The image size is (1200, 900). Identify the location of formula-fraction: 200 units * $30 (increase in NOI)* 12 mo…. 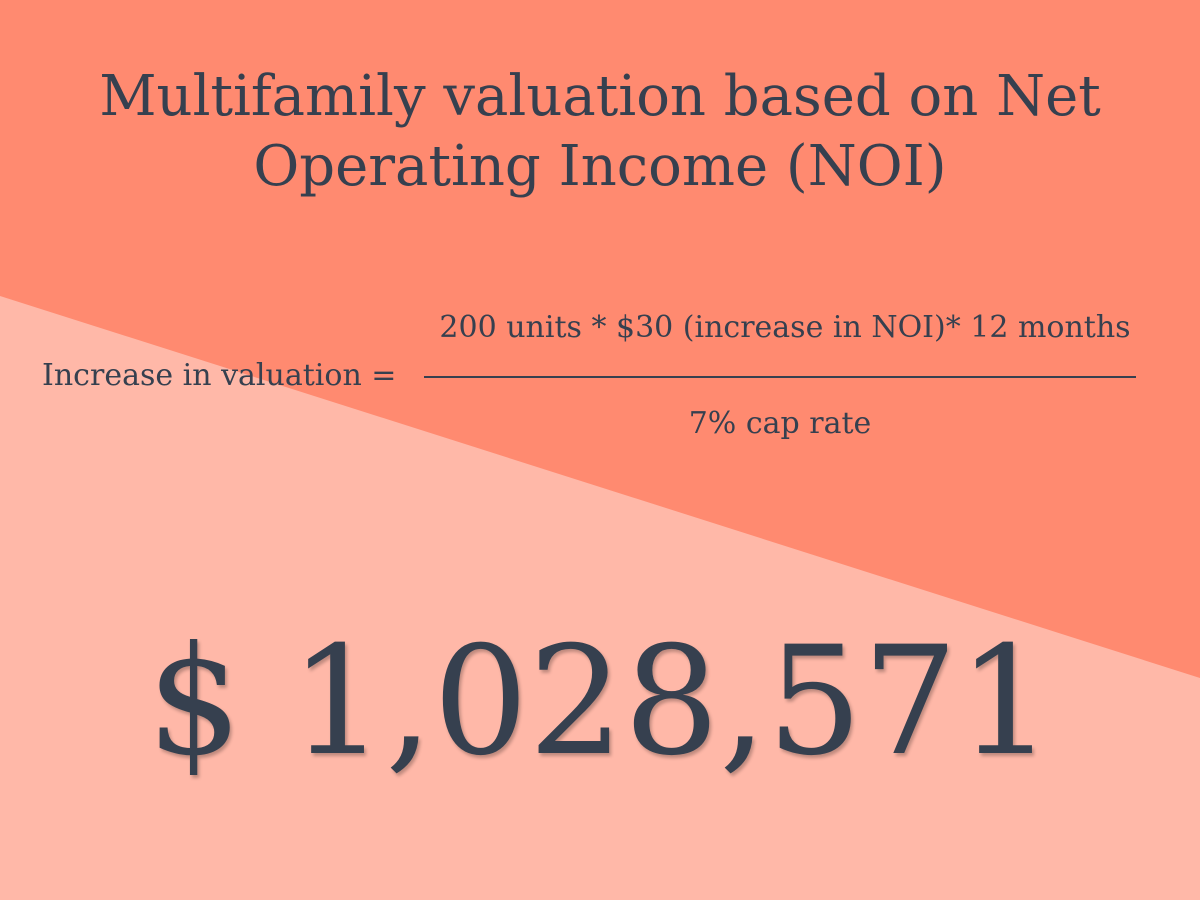
(780, 376).